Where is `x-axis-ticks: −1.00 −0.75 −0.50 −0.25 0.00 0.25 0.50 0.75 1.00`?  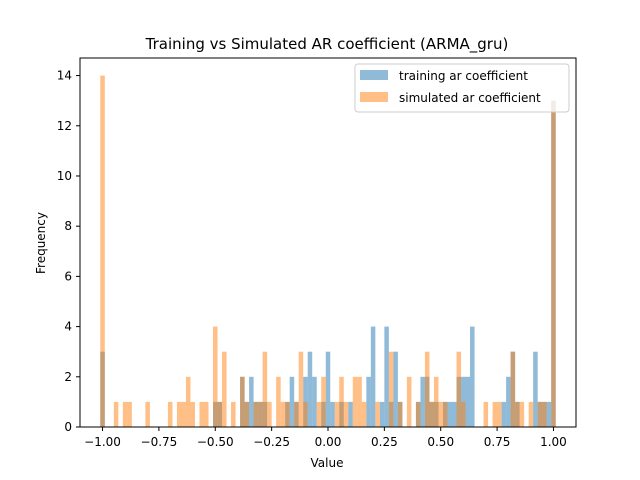 x-axis-ticks: −1.00 −0.75 −0.50 −0.25 0.00 0.25 0.50 0.75 1.00 is located at coordinates (325, 438).